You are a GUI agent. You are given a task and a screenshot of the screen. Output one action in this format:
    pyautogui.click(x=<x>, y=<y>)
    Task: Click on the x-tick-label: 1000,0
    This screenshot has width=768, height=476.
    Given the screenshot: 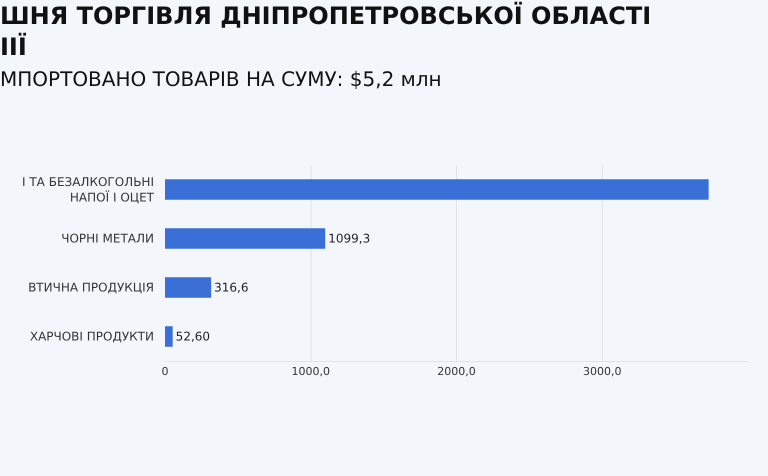 What is the action you would take?
    pyautogui.click(x=311, y=371)
    